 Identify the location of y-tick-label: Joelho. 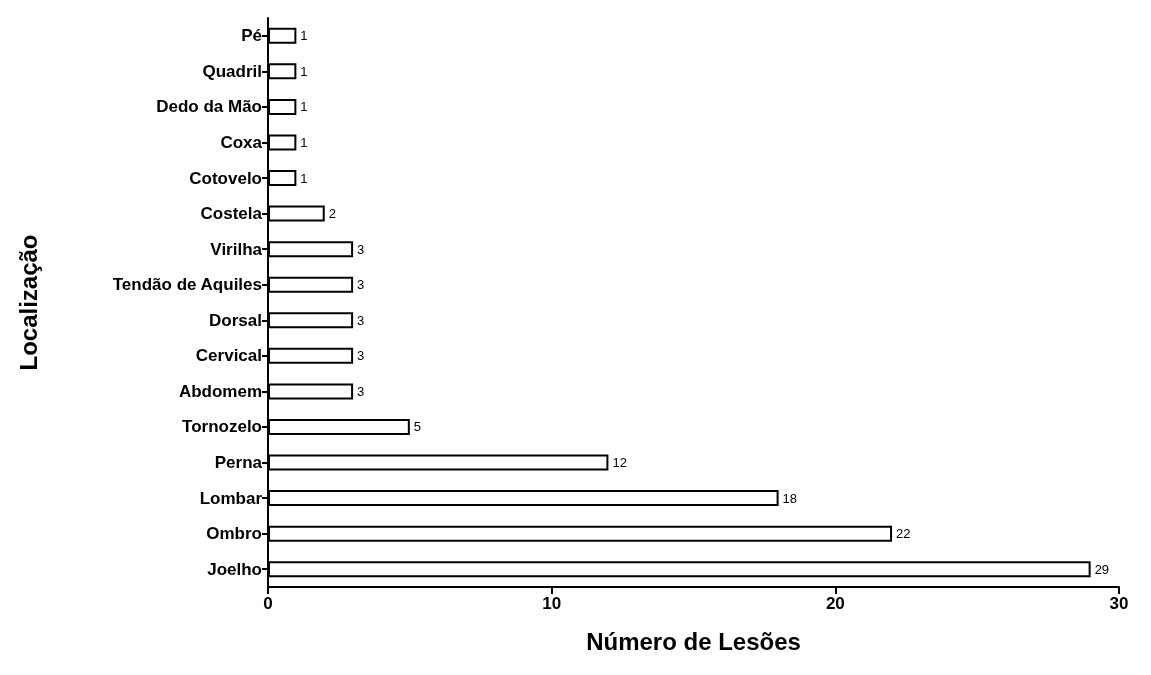
(234, 569).